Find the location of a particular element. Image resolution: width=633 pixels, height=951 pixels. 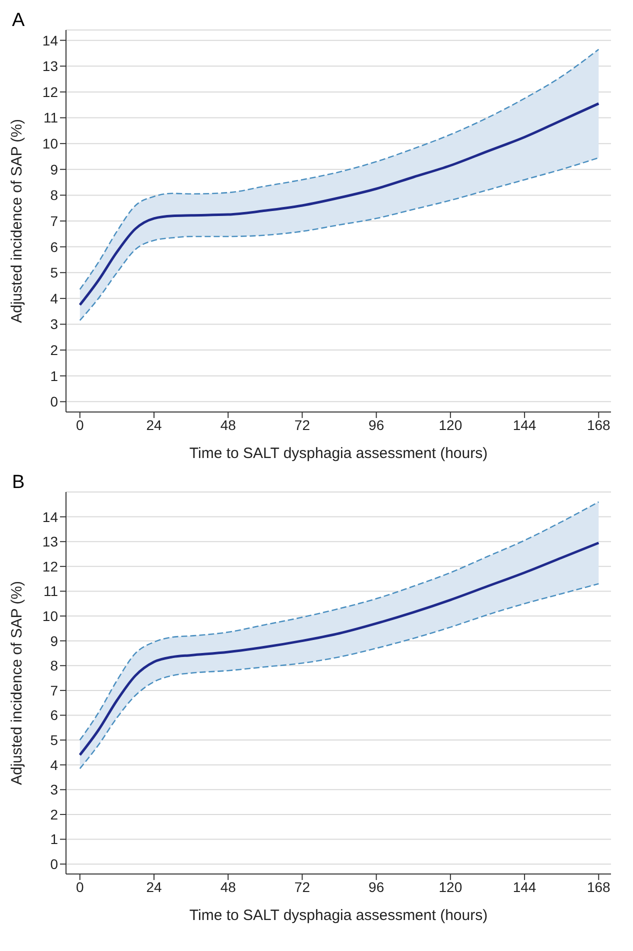

line-series is located at coordinates (339, 239).